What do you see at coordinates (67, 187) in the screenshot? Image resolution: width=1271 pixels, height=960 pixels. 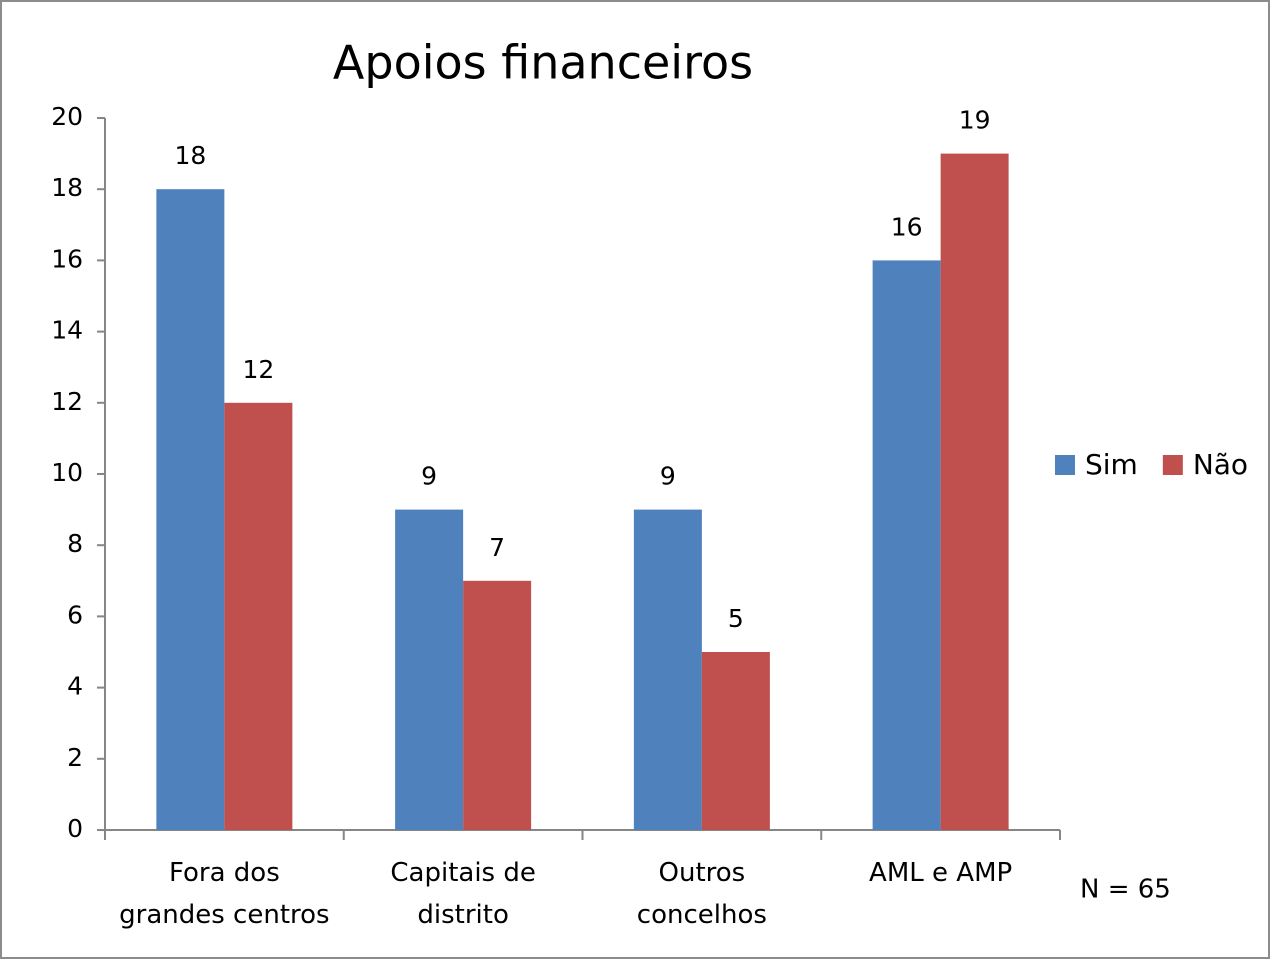 I see `y-tick-label: 18` at bounding box center [67, 187].